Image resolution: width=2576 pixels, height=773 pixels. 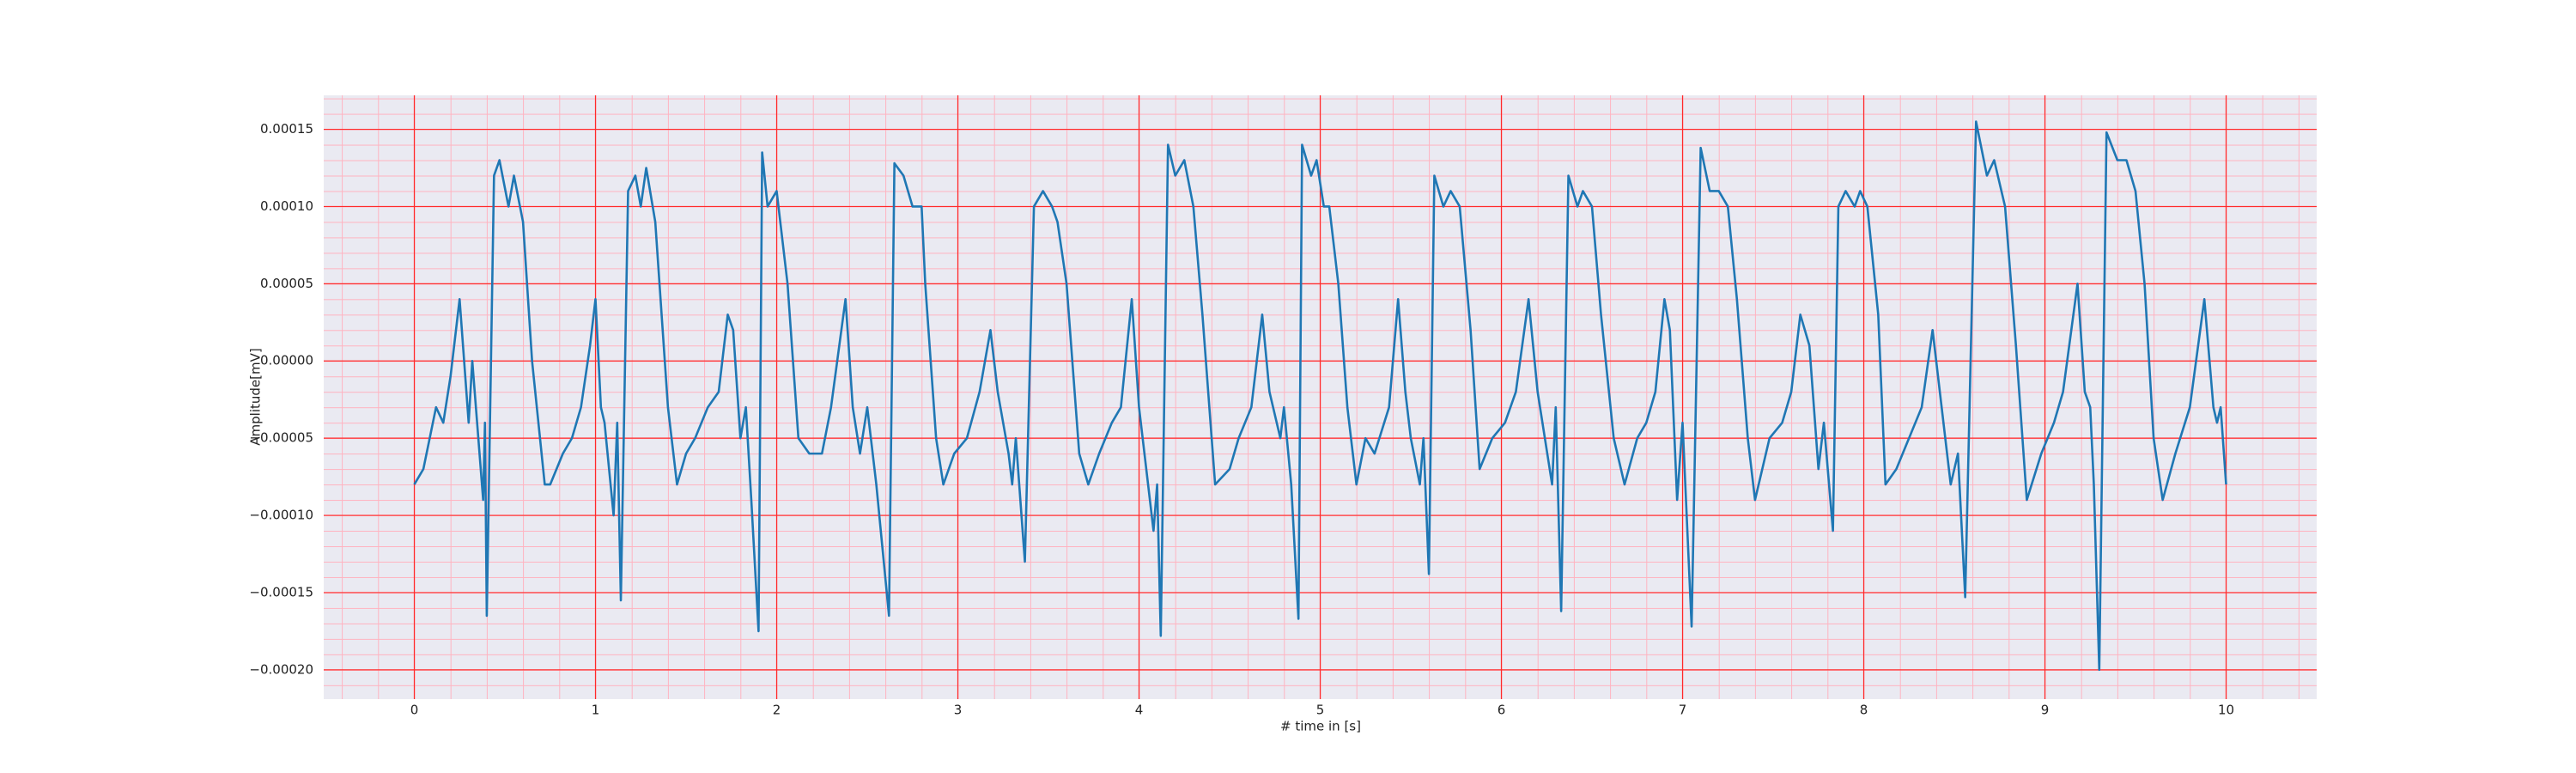 I want to click on y-axis-label: Amplitude[mV], so click(x=256, y=396).